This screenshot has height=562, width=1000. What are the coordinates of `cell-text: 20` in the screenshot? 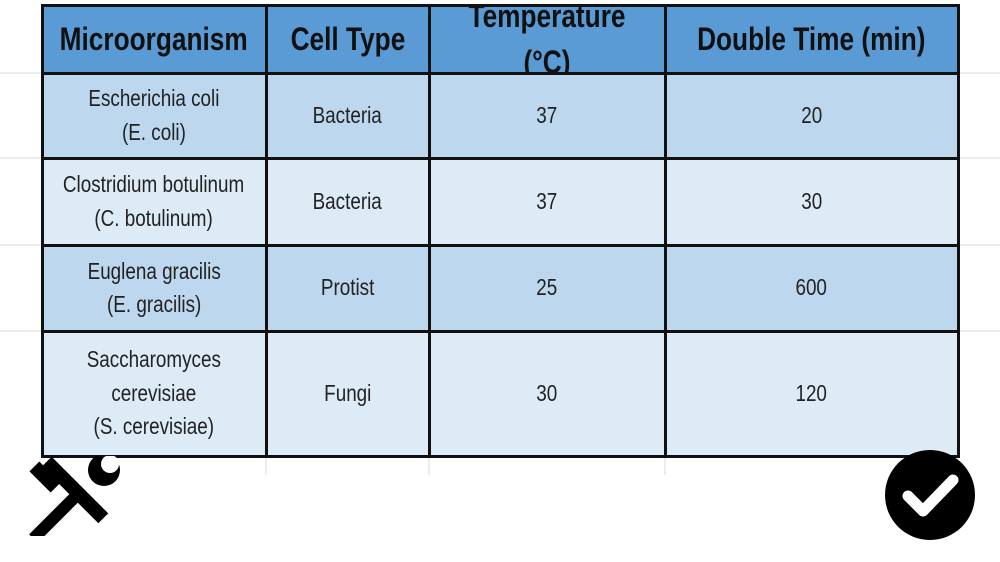 It's located at (811, 114).